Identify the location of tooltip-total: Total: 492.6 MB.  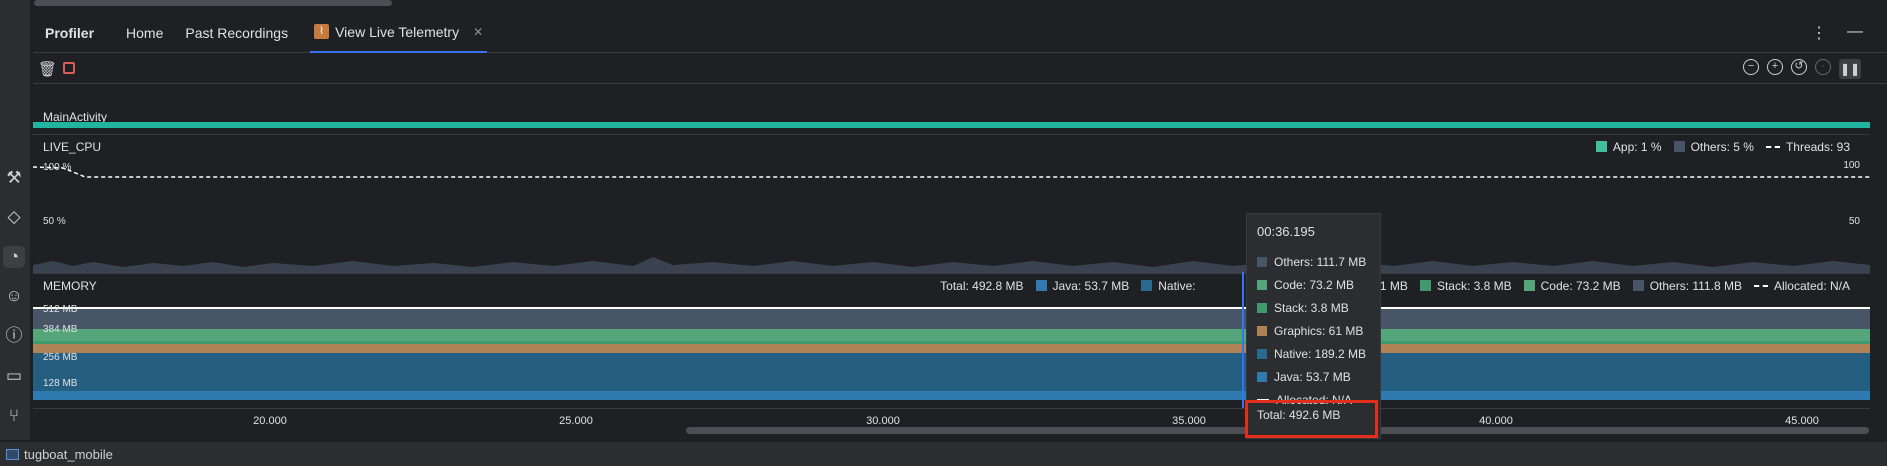
(1299, 415).